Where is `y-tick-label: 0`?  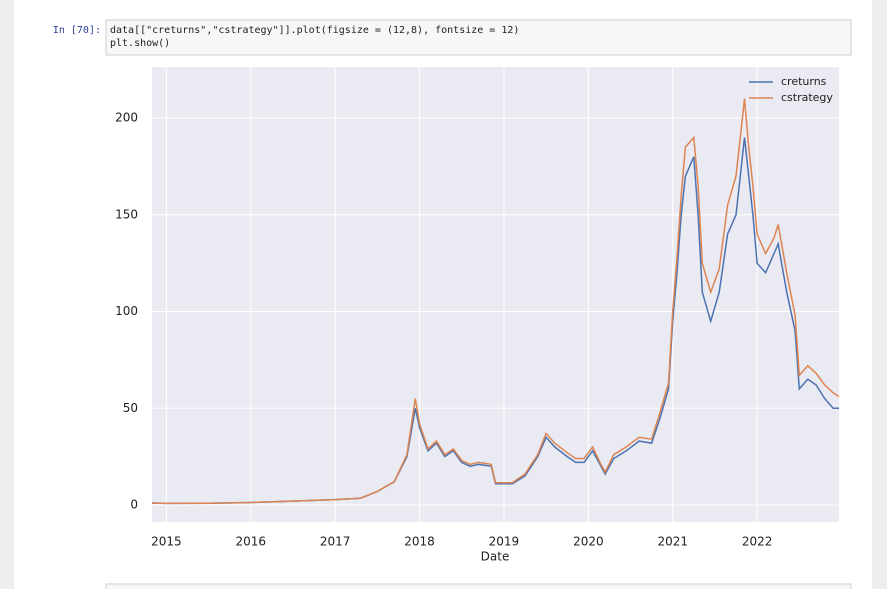
y-tick-label: 0 is located at coordinates (134, 504).